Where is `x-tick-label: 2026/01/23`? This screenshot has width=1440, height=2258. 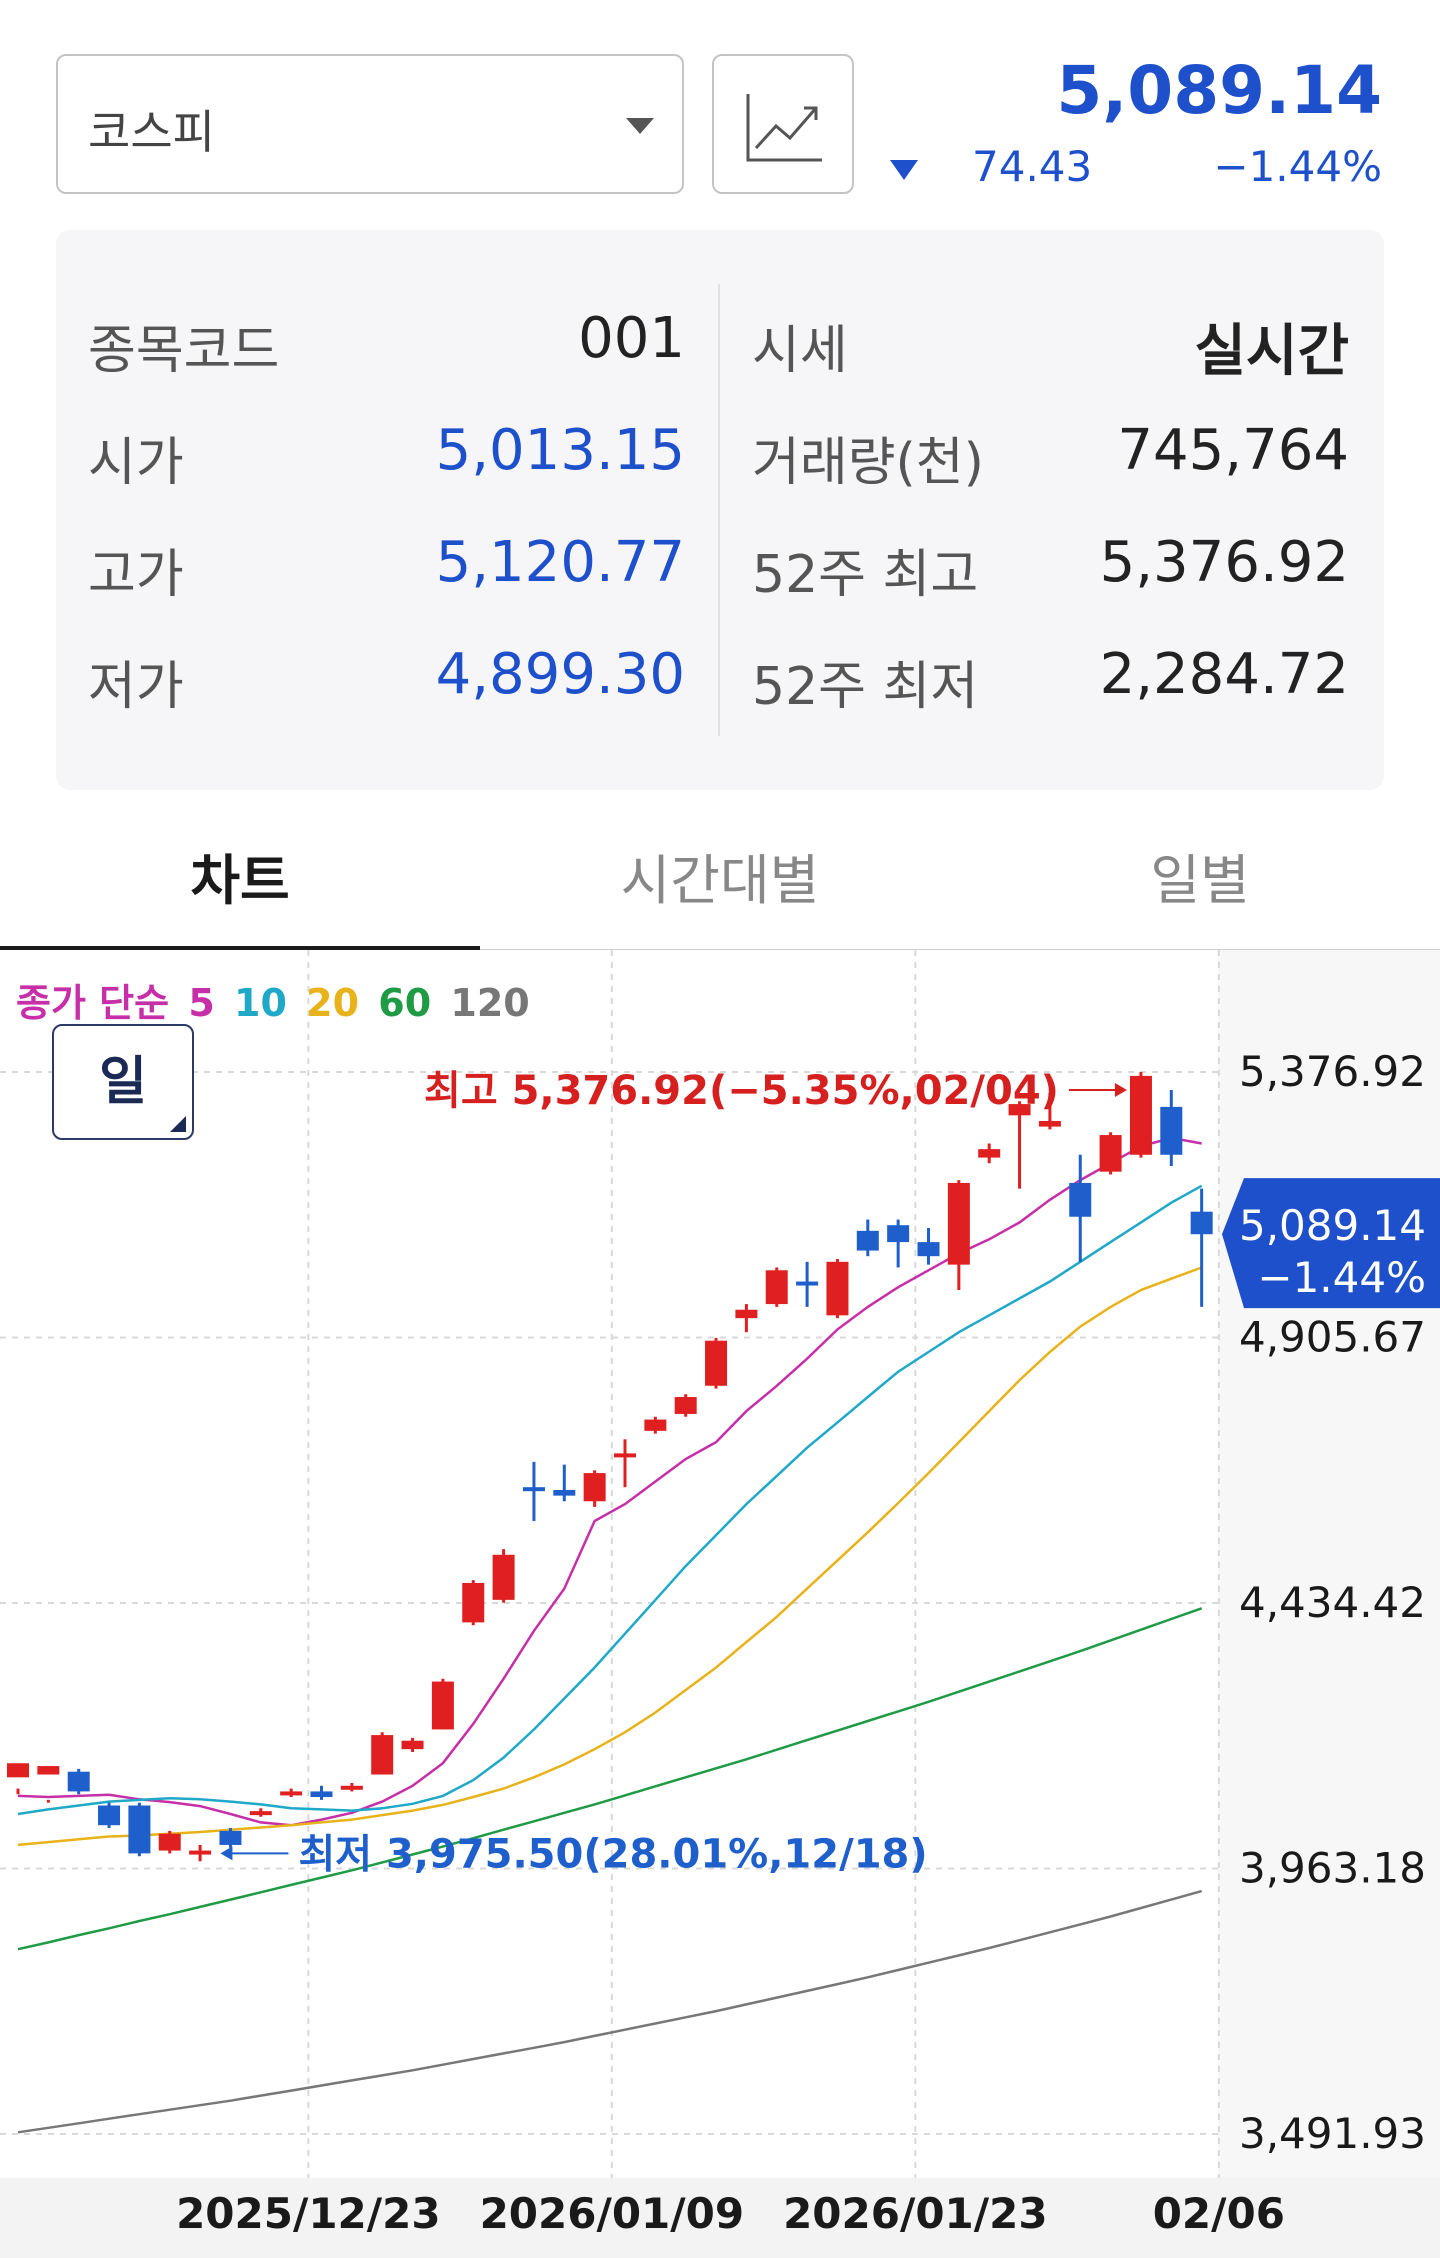
x-tick-label: 2026/01/23 is located at coordinates (915, 2213).